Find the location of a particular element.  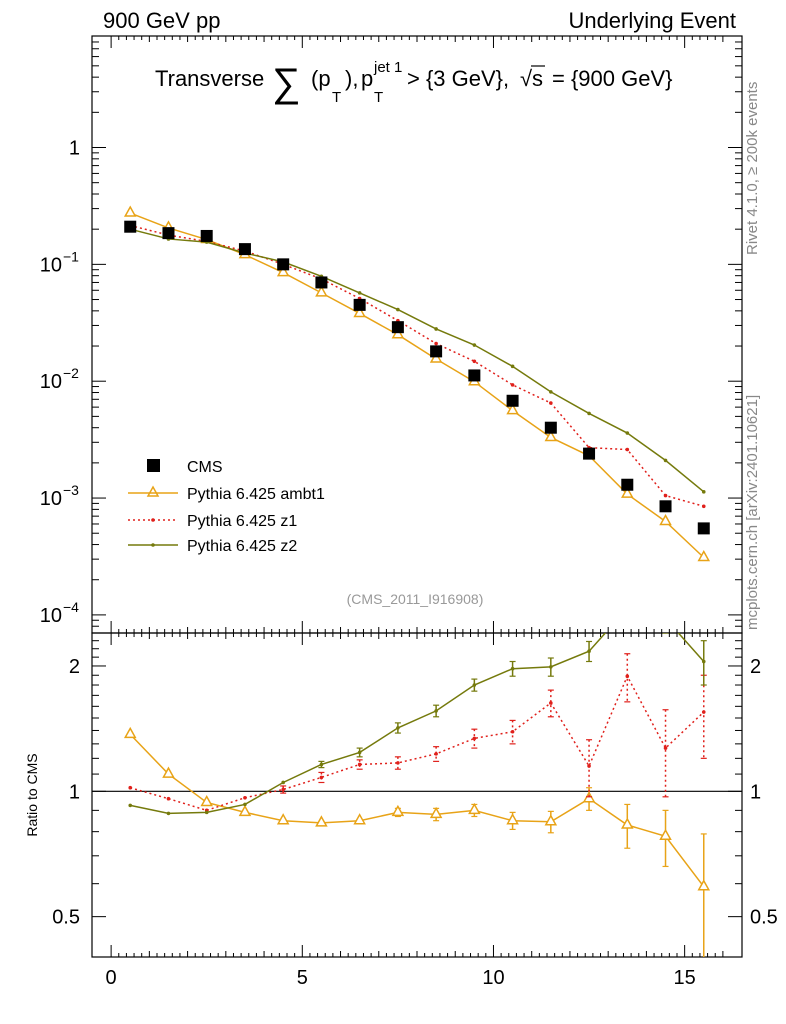

legend-label-cms: CMS is located at coordinates (205, 467).